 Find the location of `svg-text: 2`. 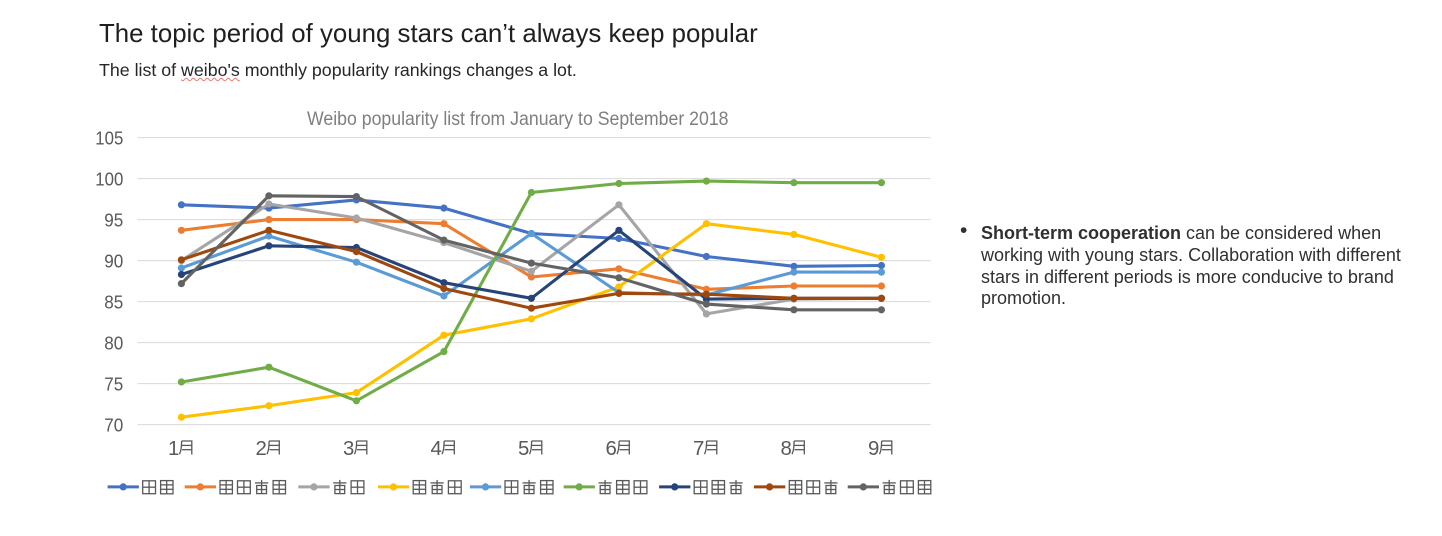

svg-text: 2 is located at coordinates (261, 449).